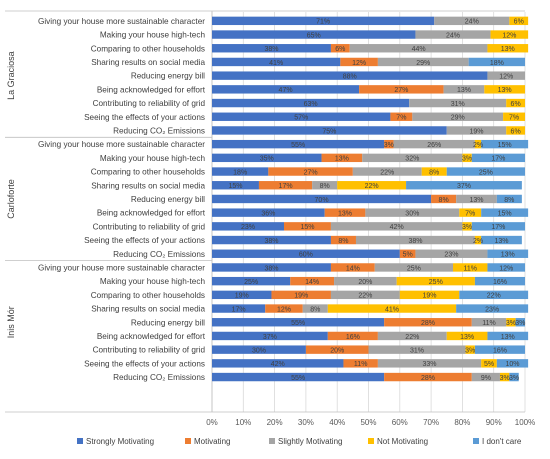  What do you see at coordinates (271, 49) in the screenshot?
I see `data-label: 38%` at bounding box center [271, 49].